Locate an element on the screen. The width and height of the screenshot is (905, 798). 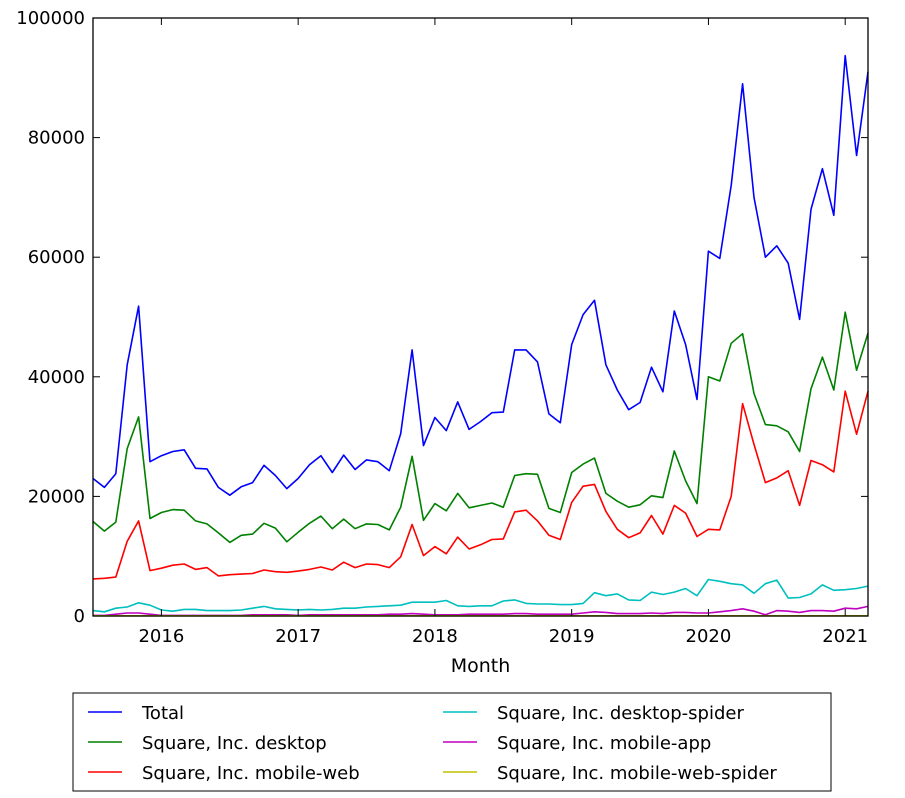
legend-entry: Total is located at coordinates (162, 713).